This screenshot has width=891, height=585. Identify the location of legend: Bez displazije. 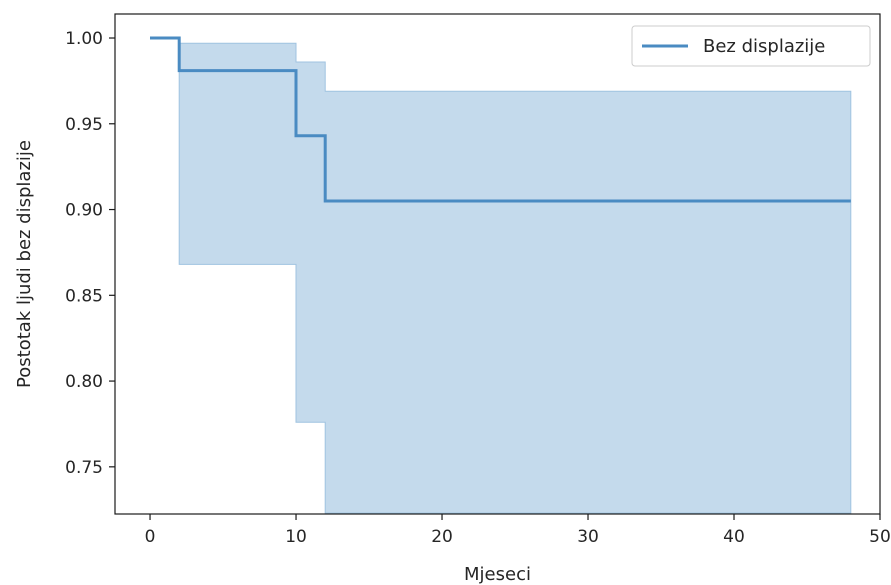
(751, 46).